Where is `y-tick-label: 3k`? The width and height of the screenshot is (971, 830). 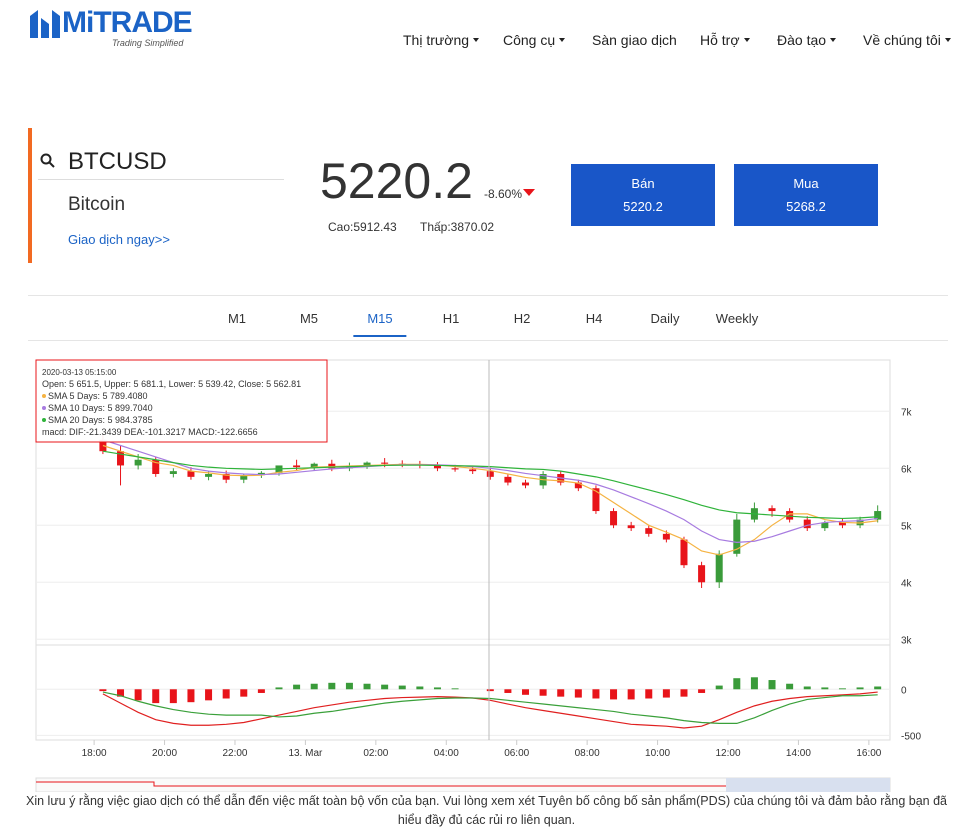 y-tick-label: 3k is located at coordinates (907, 640).